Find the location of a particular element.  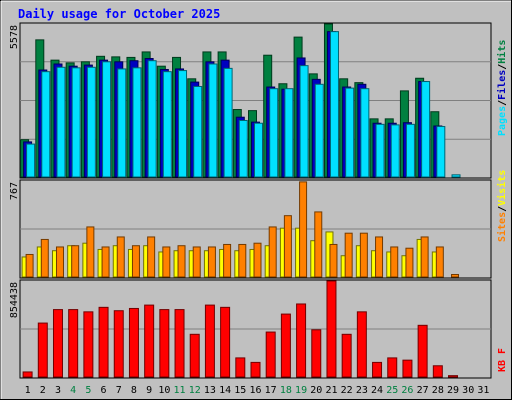

x-tick-label-day-14: 14 is located at coordinates (225, 390).